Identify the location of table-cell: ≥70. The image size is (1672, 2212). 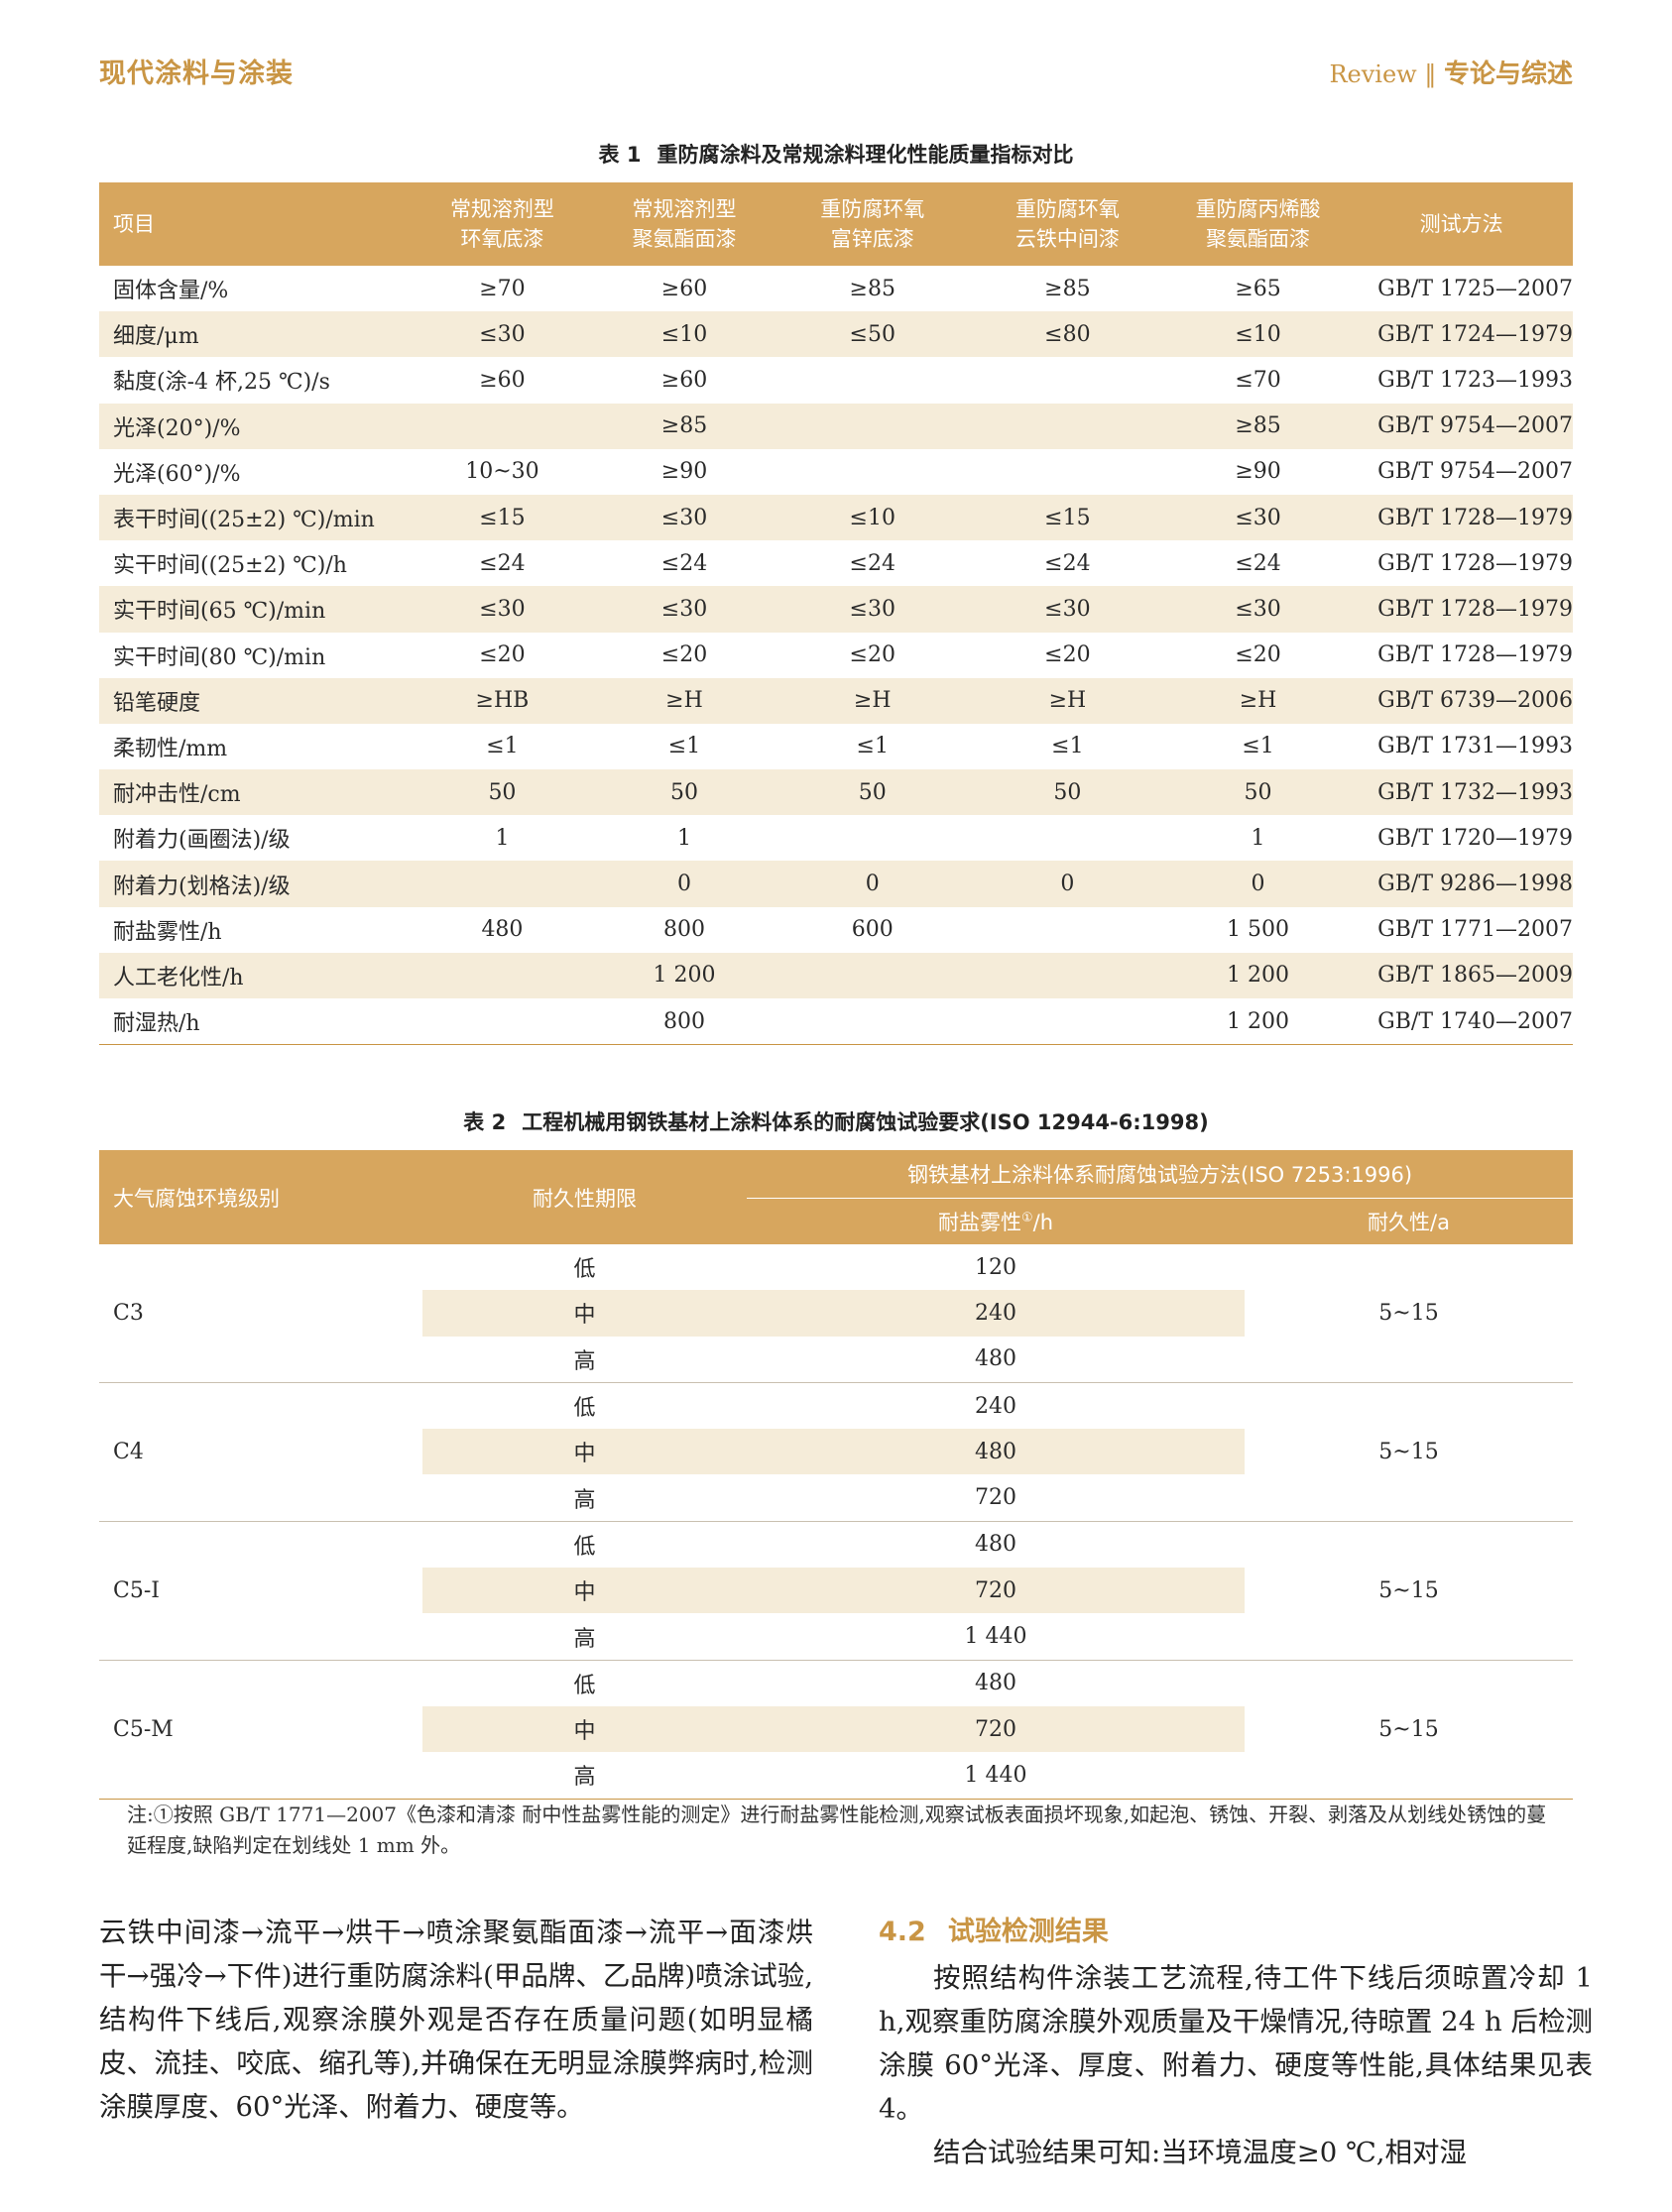
(503, 288).